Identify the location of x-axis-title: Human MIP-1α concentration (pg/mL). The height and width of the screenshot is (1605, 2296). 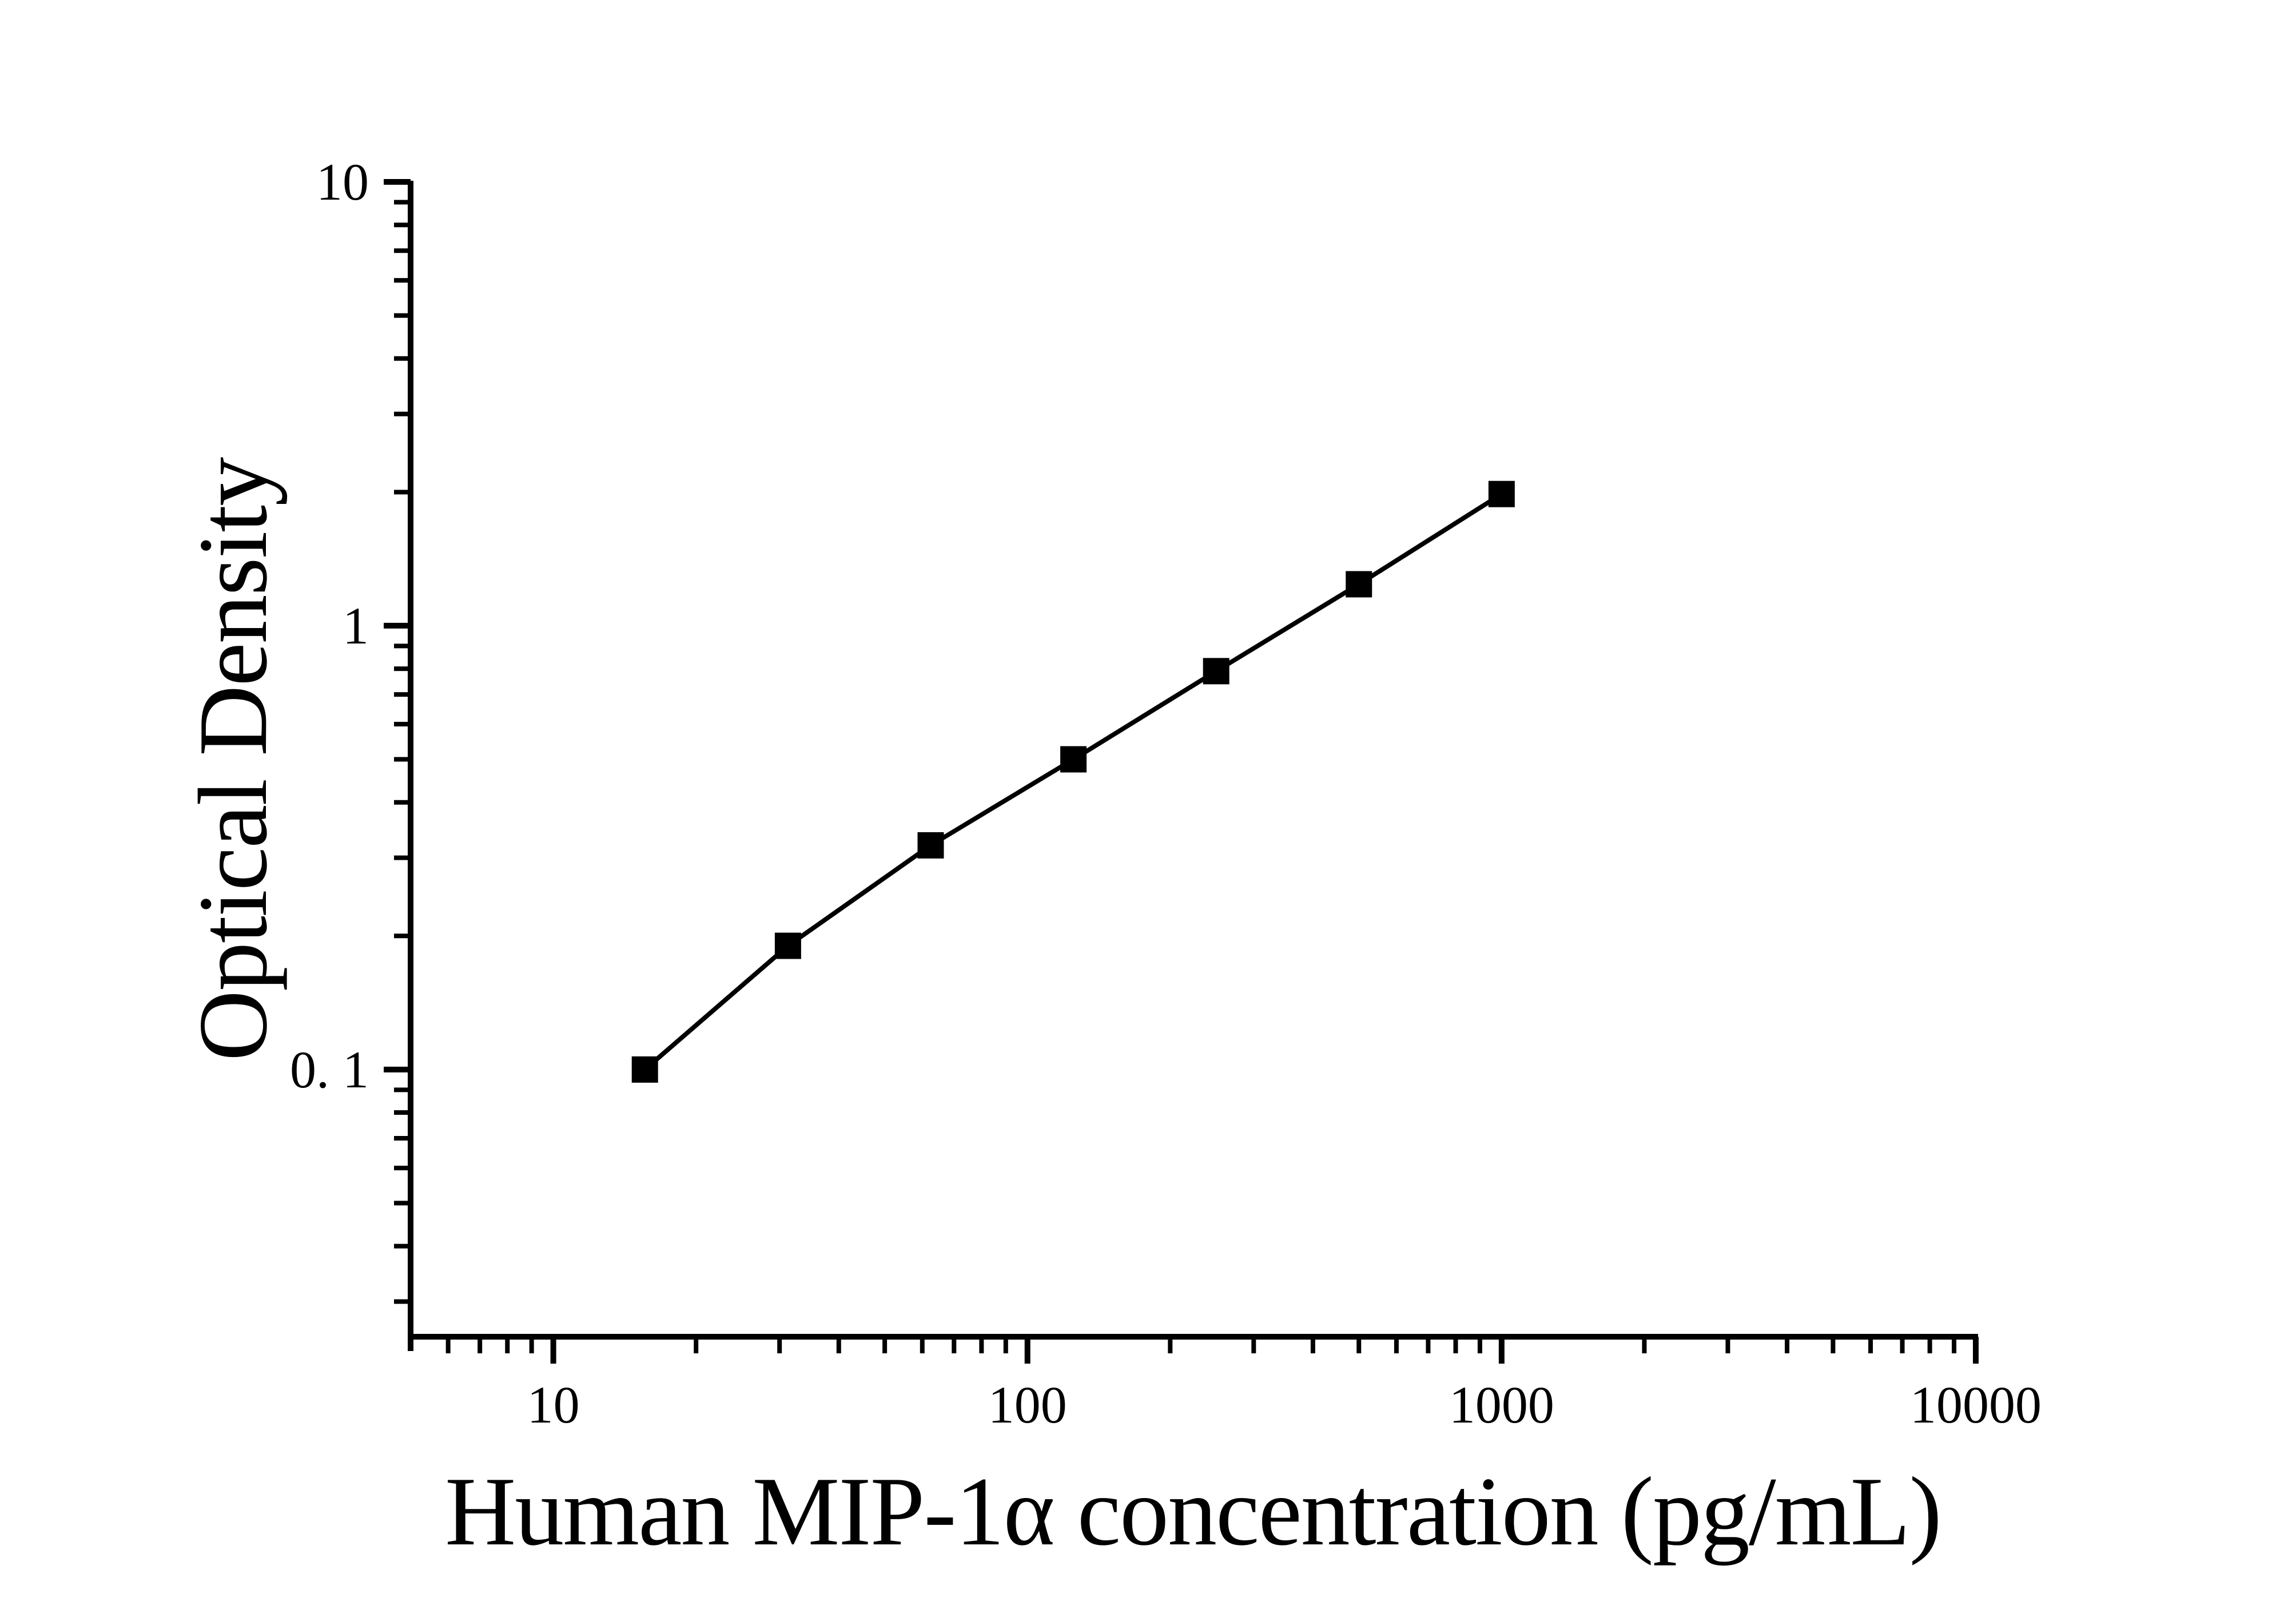
(1193, 1511).